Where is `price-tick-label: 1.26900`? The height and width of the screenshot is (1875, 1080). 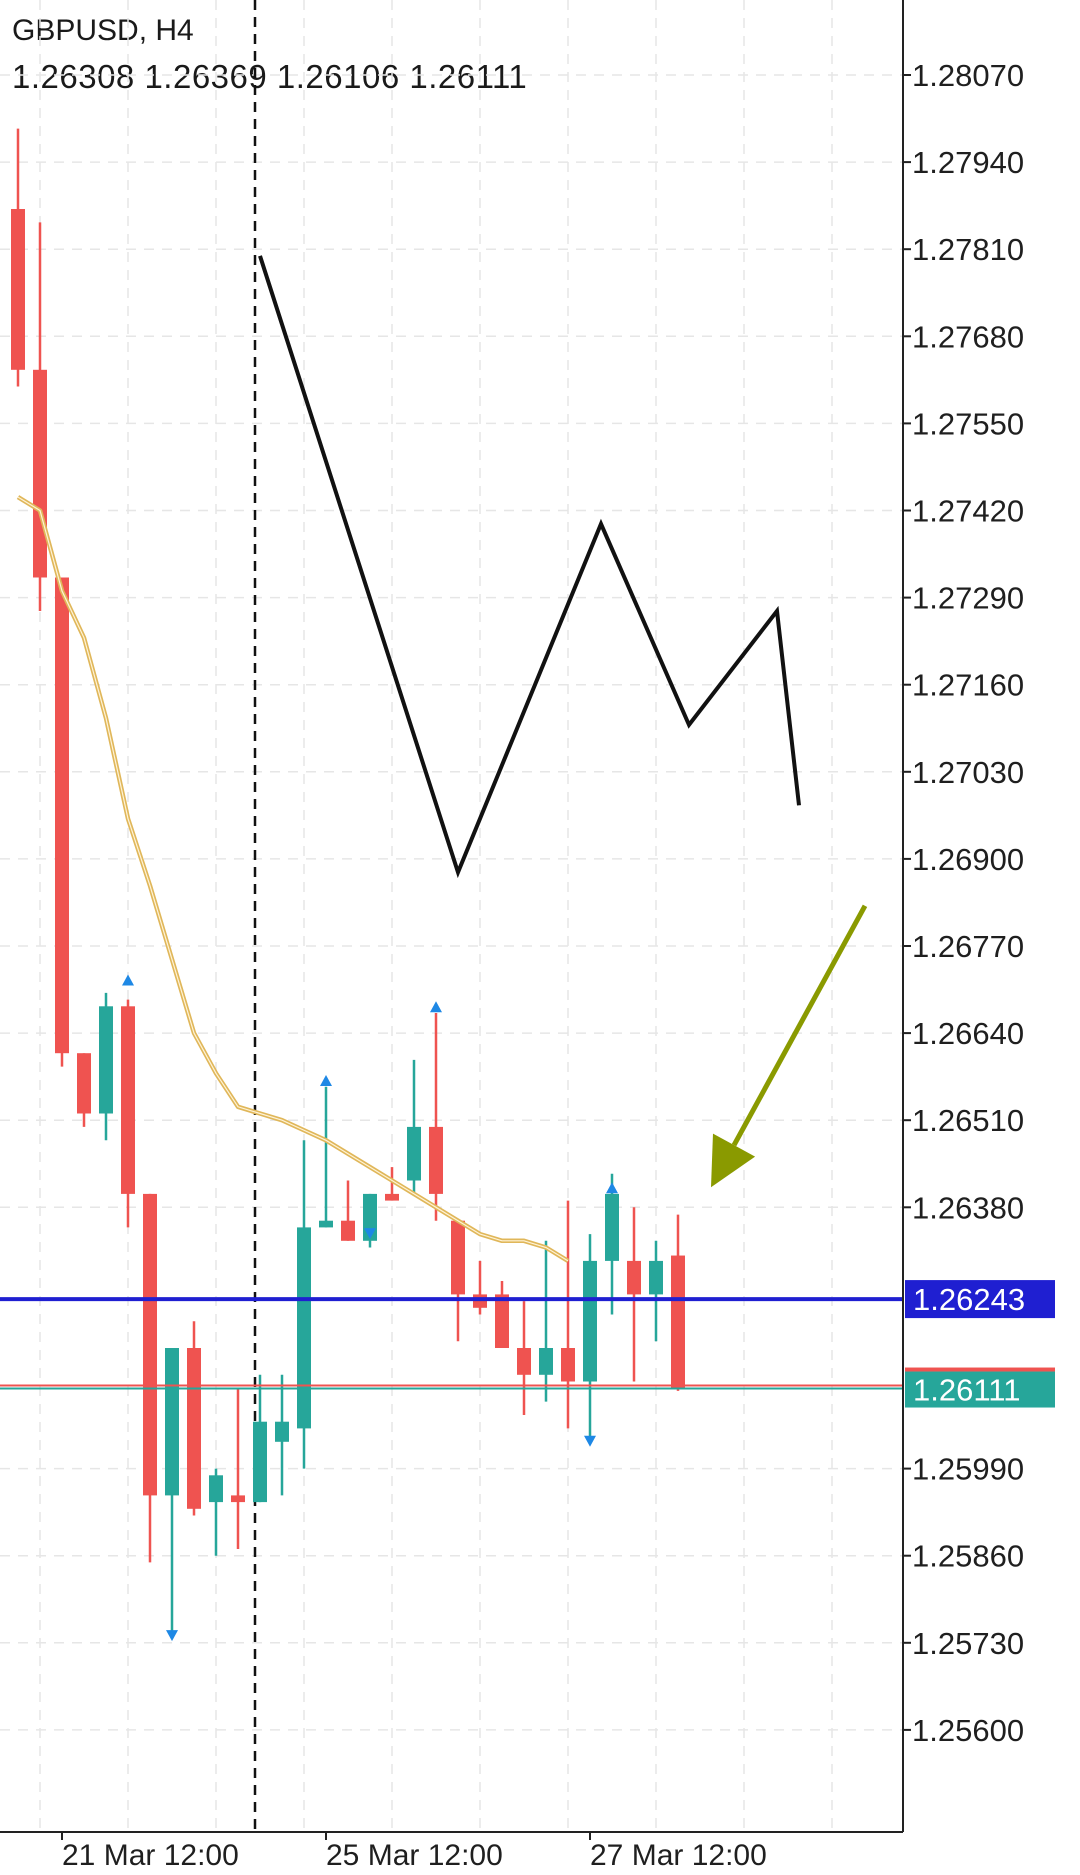 price-tick-label: 1.26900 is located at coordinates (968, 859).